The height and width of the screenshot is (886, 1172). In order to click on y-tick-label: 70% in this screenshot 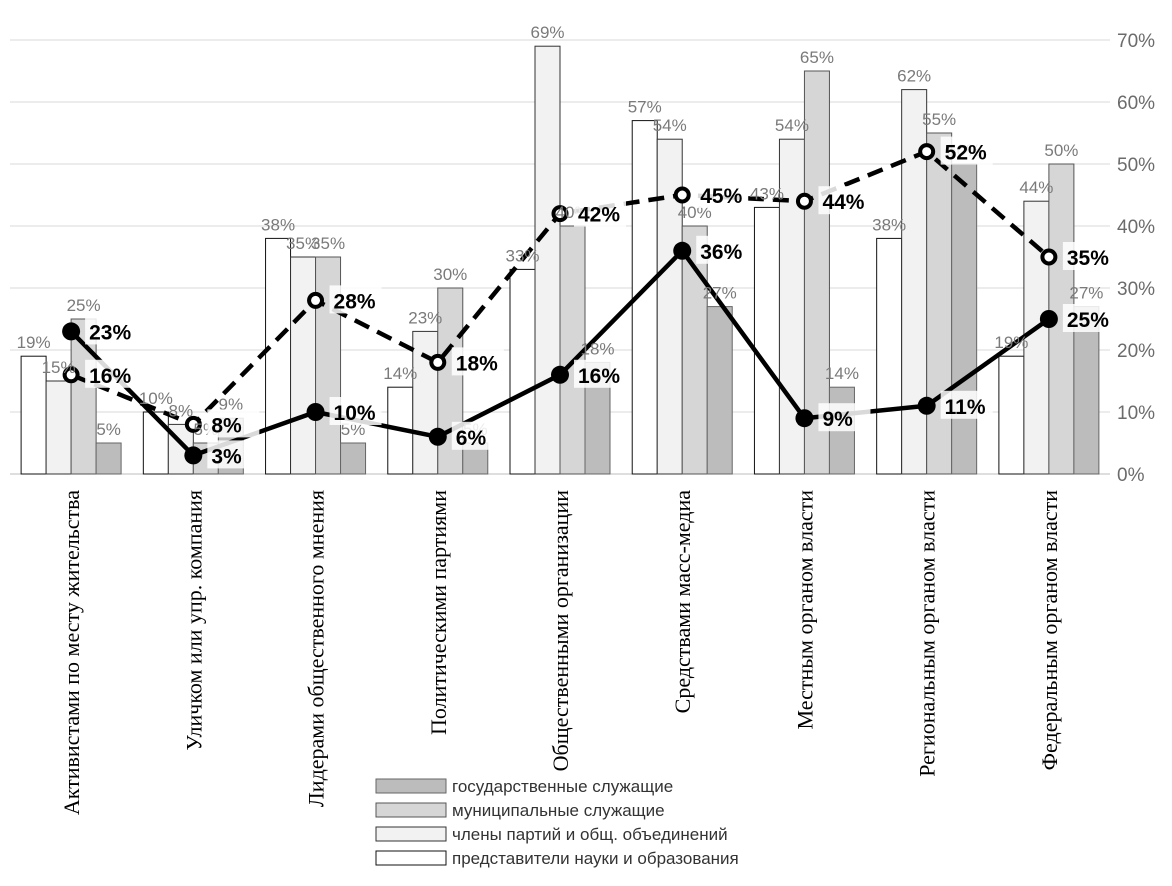, I will do `click(1136, 41)`.